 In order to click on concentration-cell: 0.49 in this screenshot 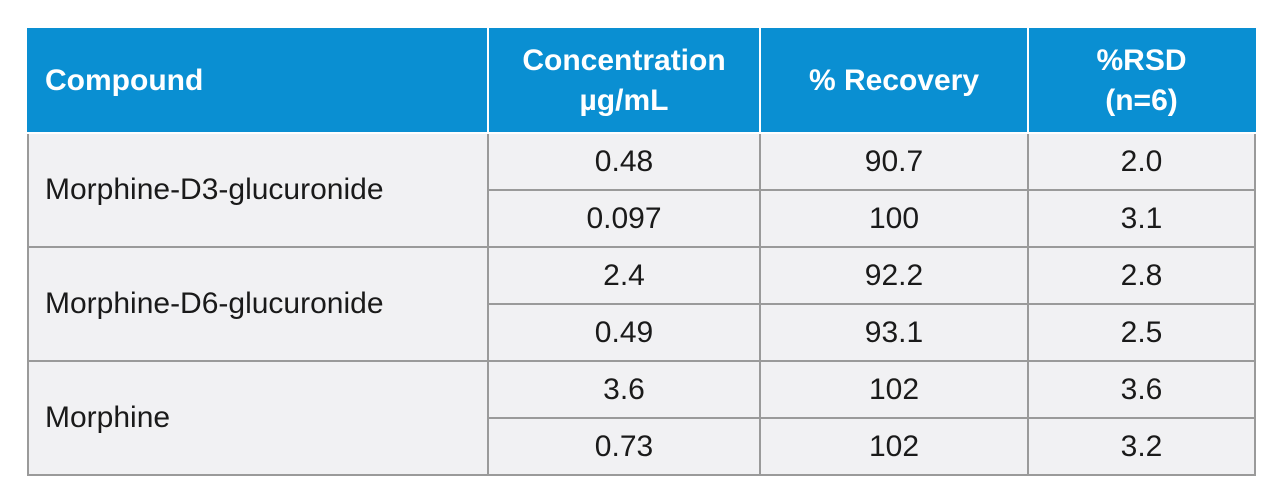, I will do `click(624, 332)`.